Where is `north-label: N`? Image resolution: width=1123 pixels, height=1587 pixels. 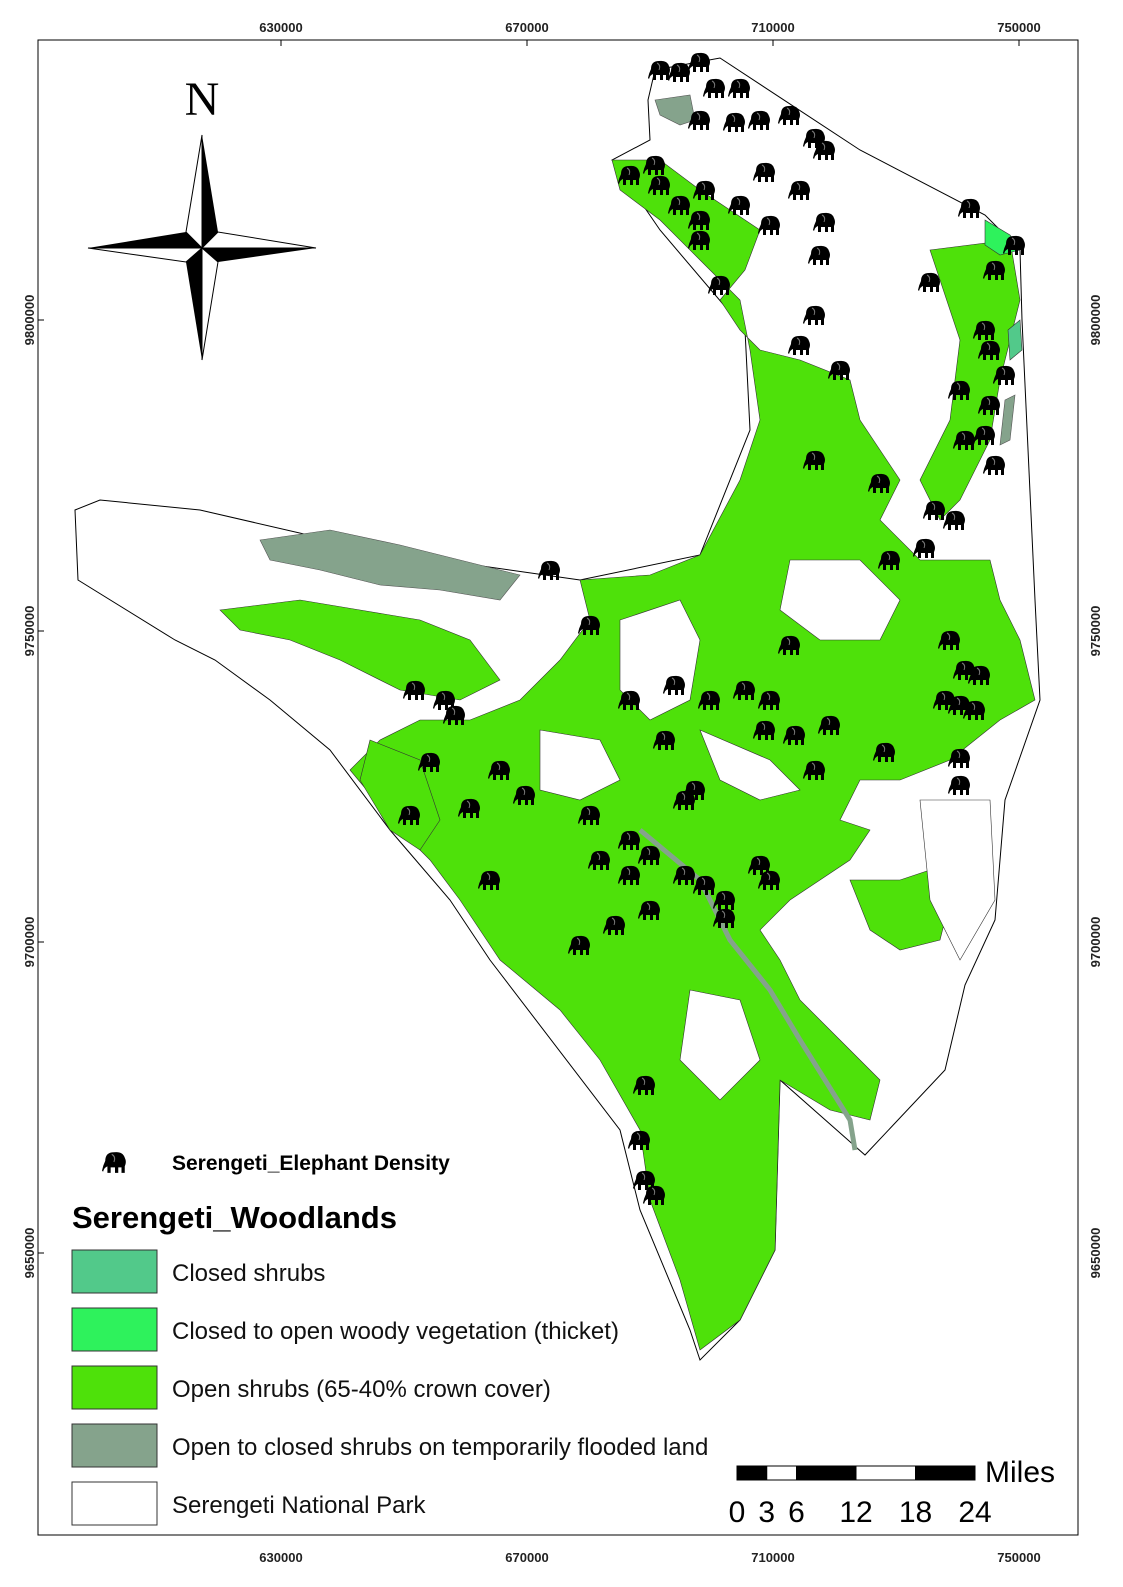
north-label: N is located at coordinates (202, 99).